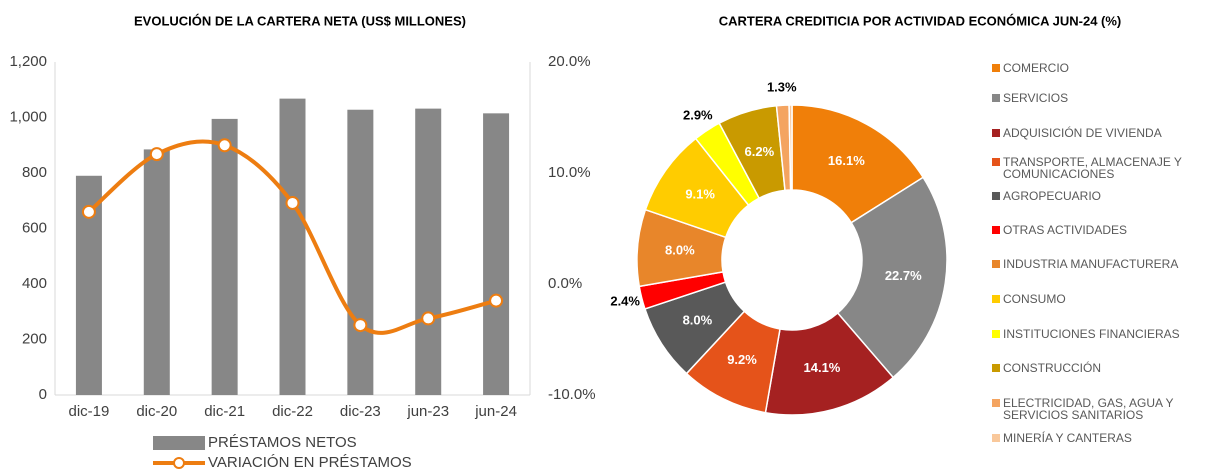 This screenshot has height=470, width=1215. I want to click on y-tick-label: 0, so click(43, 394).